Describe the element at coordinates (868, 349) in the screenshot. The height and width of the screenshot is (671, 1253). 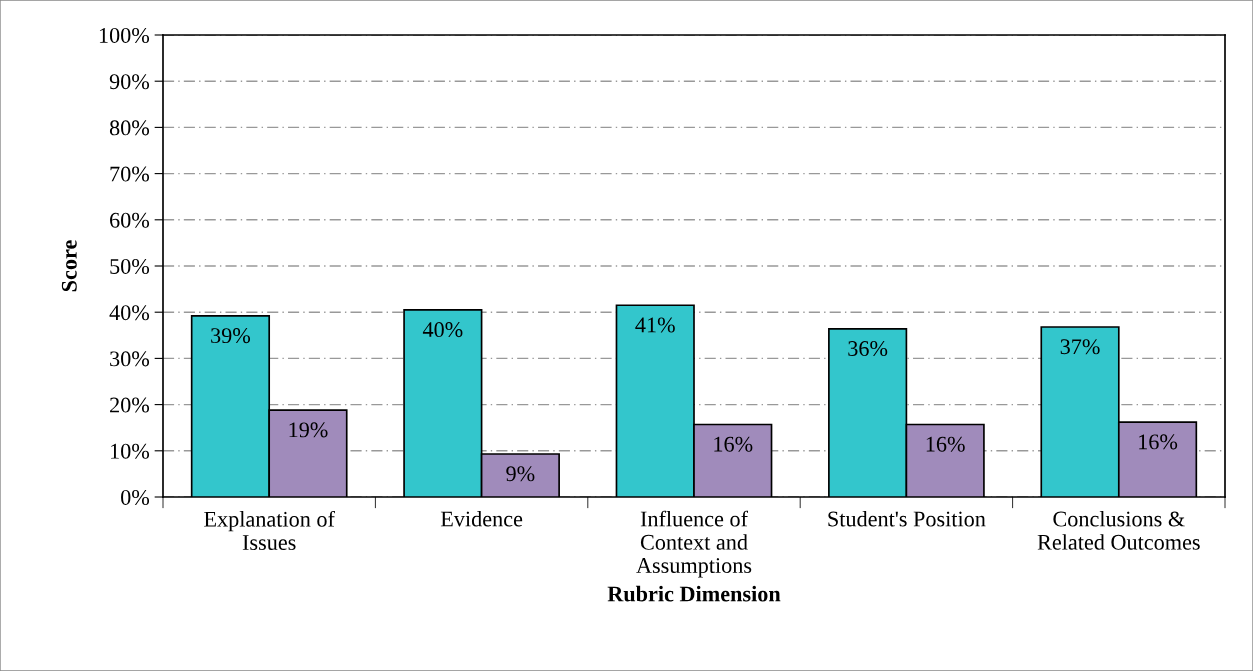
I see `data-label: 36%` at that location.